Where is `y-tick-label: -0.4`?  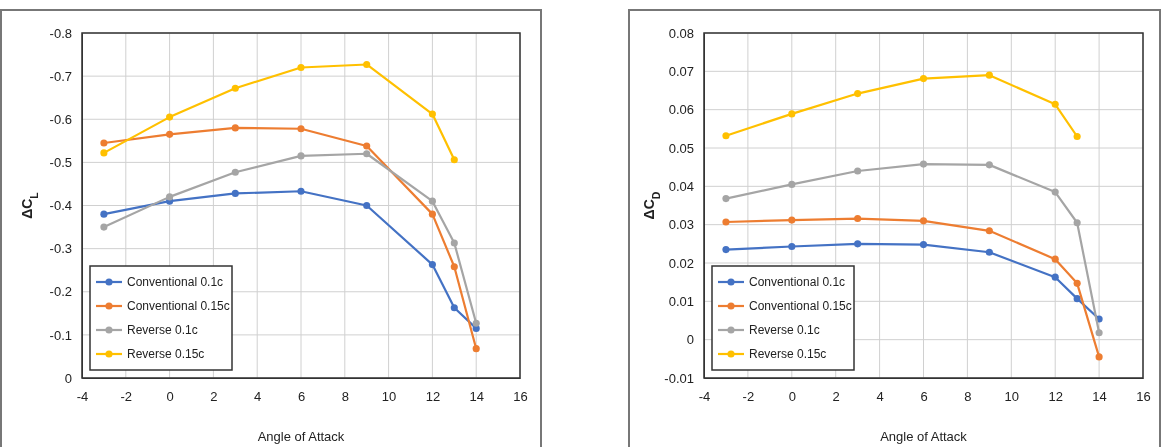 y-tick-label: -0.4 is located at coordinates (60, 206).